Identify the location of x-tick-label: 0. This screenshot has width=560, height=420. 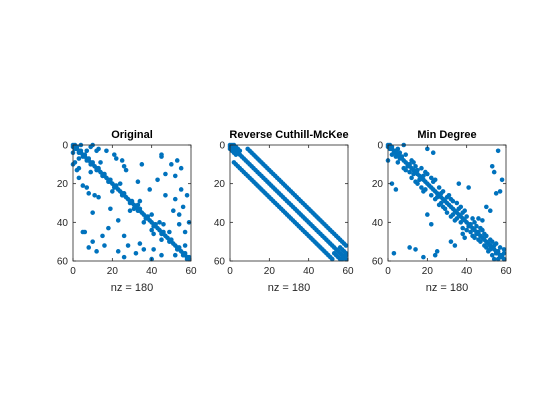
(388, 271).